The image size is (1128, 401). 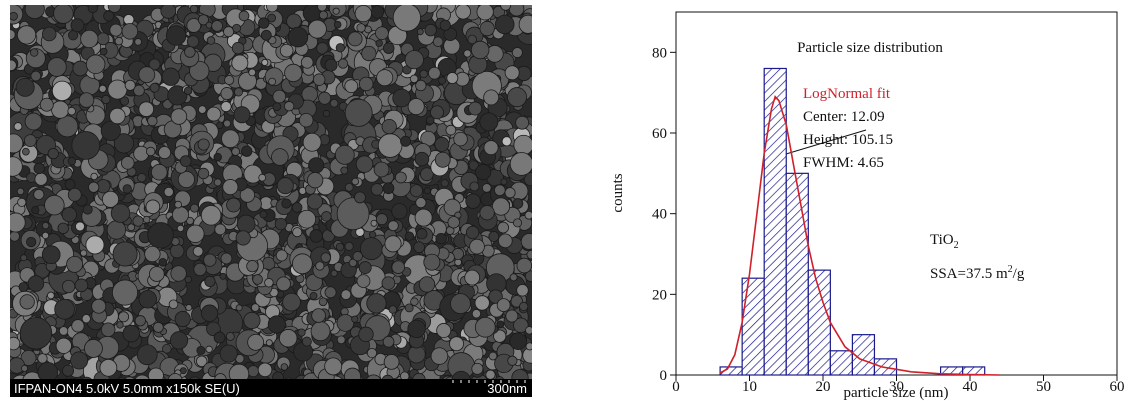 I want to click on y-tick-label: 60, so click(x=659, y=134).